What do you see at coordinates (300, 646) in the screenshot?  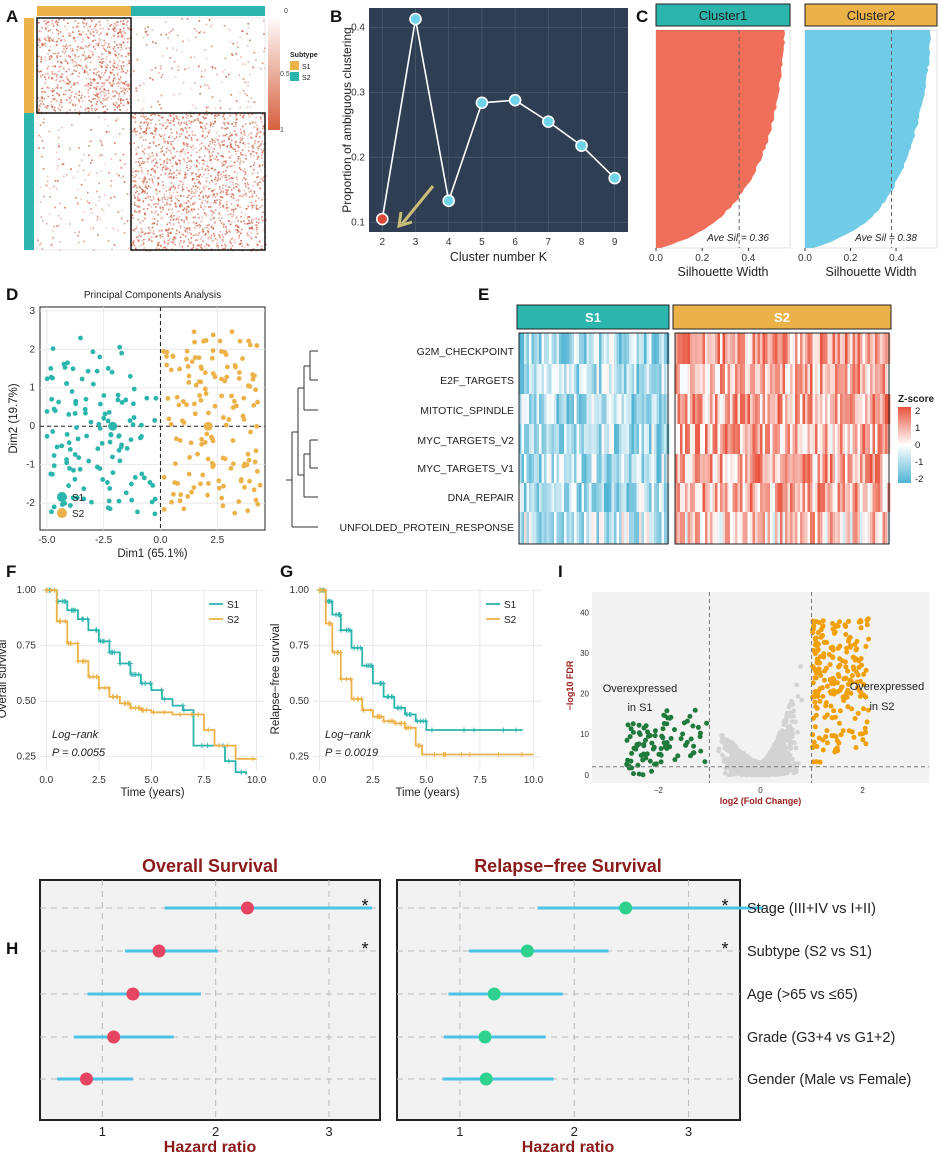 I see `y-tick-label: 0.75` at bounding box center [300, 646].